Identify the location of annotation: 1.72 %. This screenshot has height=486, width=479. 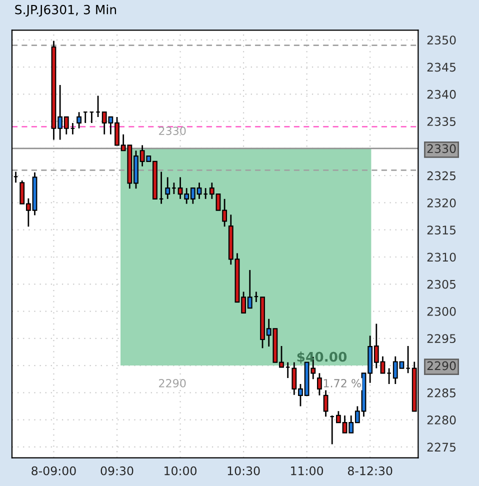
(342, 383).